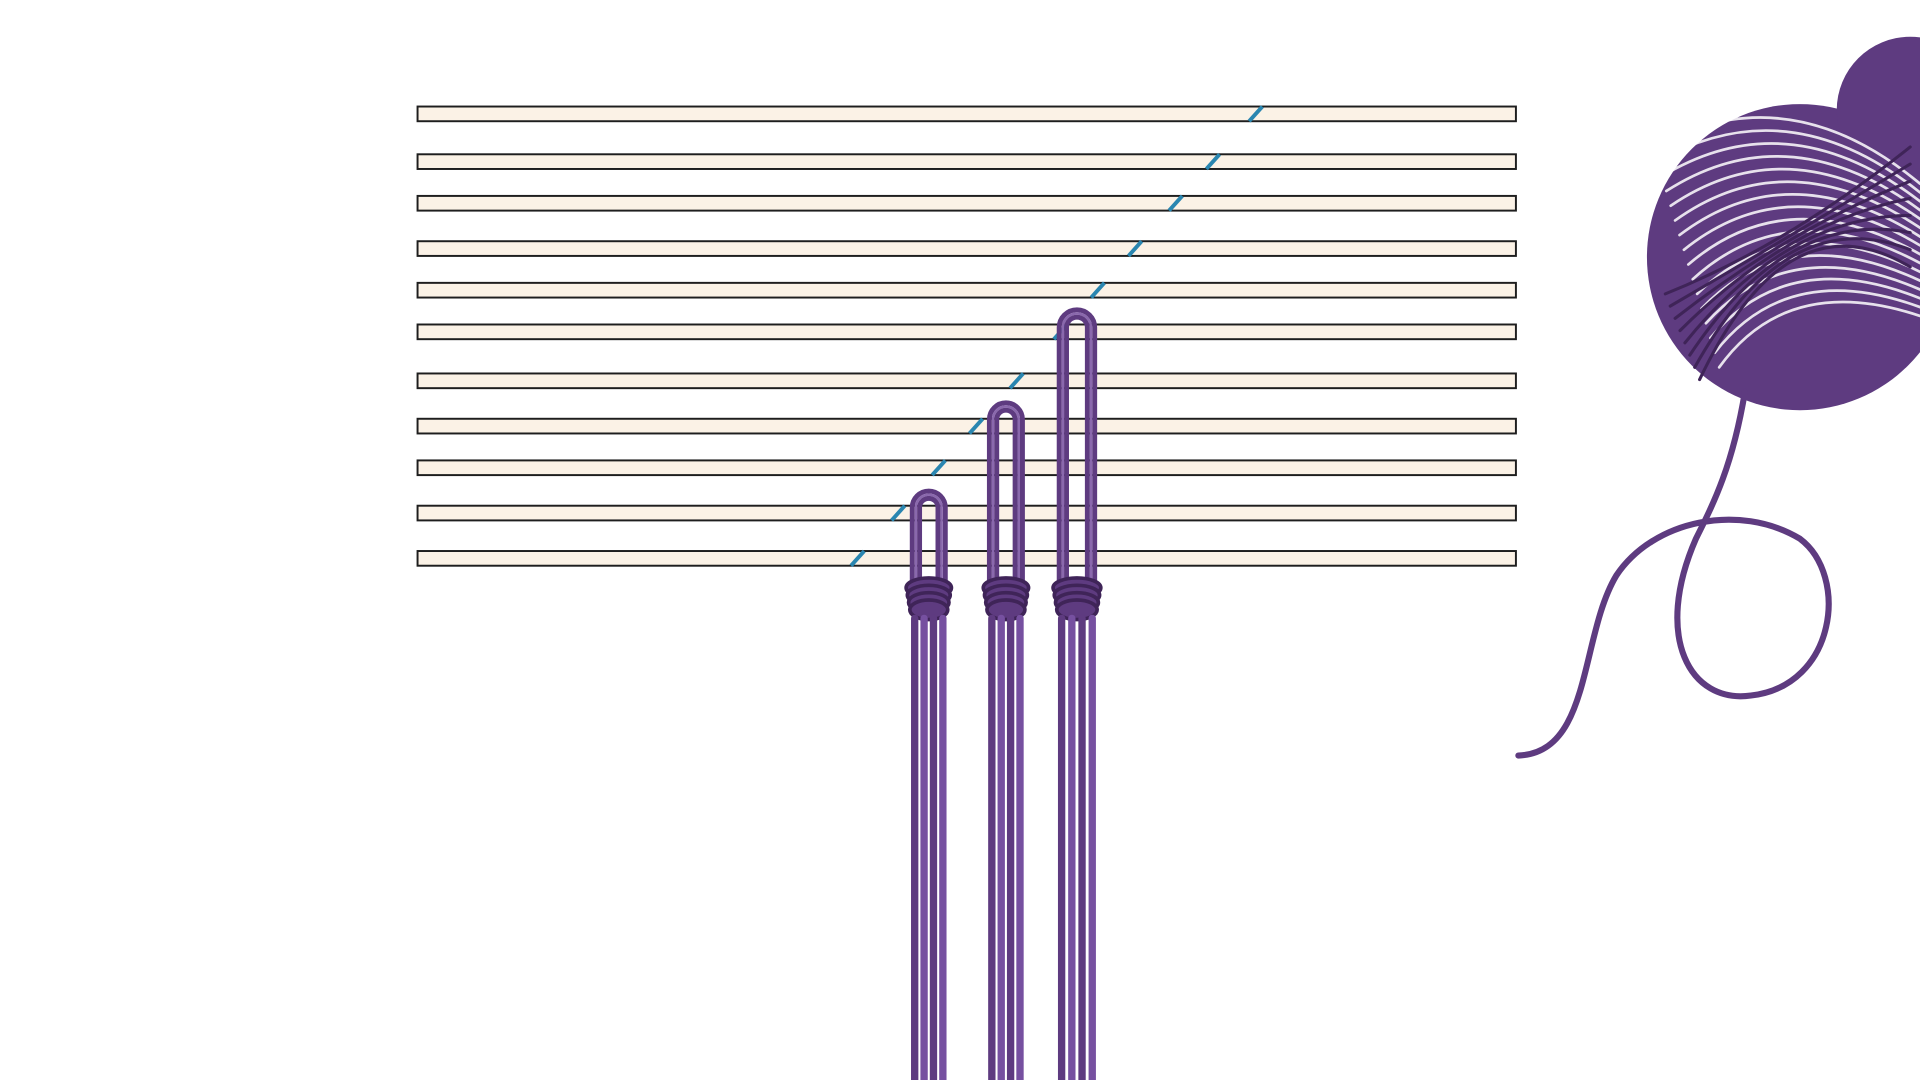 Image resolution: width=1920 pixels, height=1080 pixels. Describe the element at coordinates (1673, 573) in the screenshot. I see `yarn-tail` at that location.